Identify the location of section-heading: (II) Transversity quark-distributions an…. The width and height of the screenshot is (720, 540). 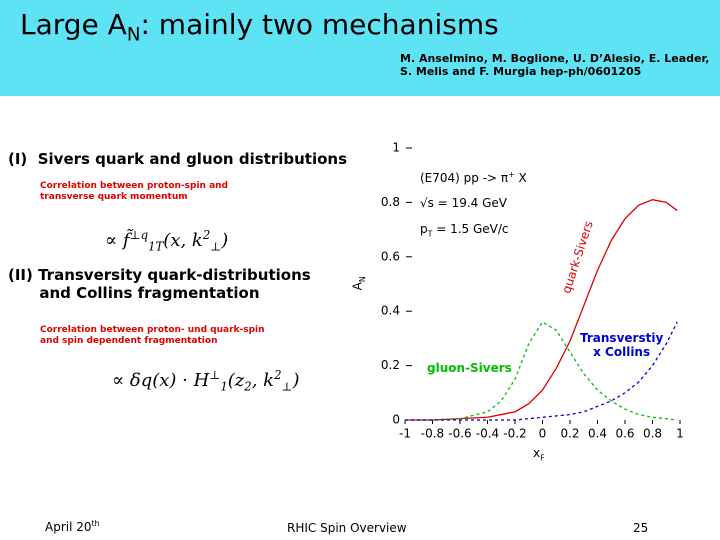
(159, 284).